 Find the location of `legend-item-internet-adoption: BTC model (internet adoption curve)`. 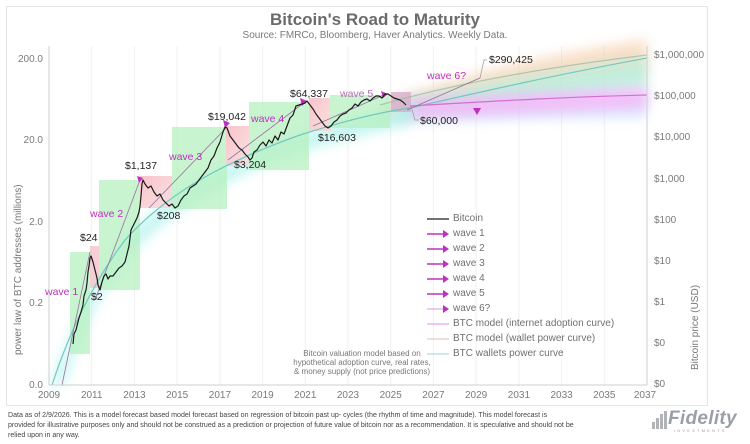

legend-item-internet-adoption: BTC model (internet adoption curve) is located at coordinates (520, 323).